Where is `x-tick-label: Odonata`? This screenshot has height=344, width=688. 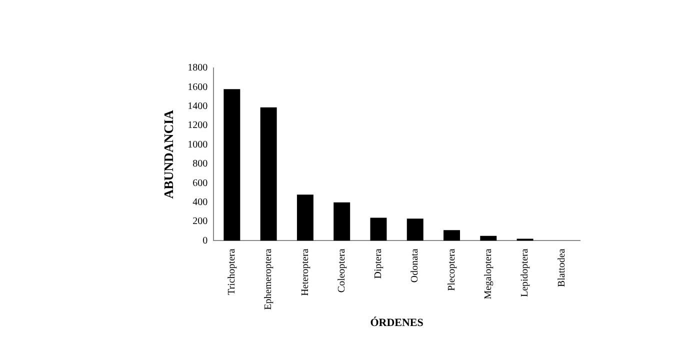
x-tick-label: Odonata is located at coordinates (415, 265).